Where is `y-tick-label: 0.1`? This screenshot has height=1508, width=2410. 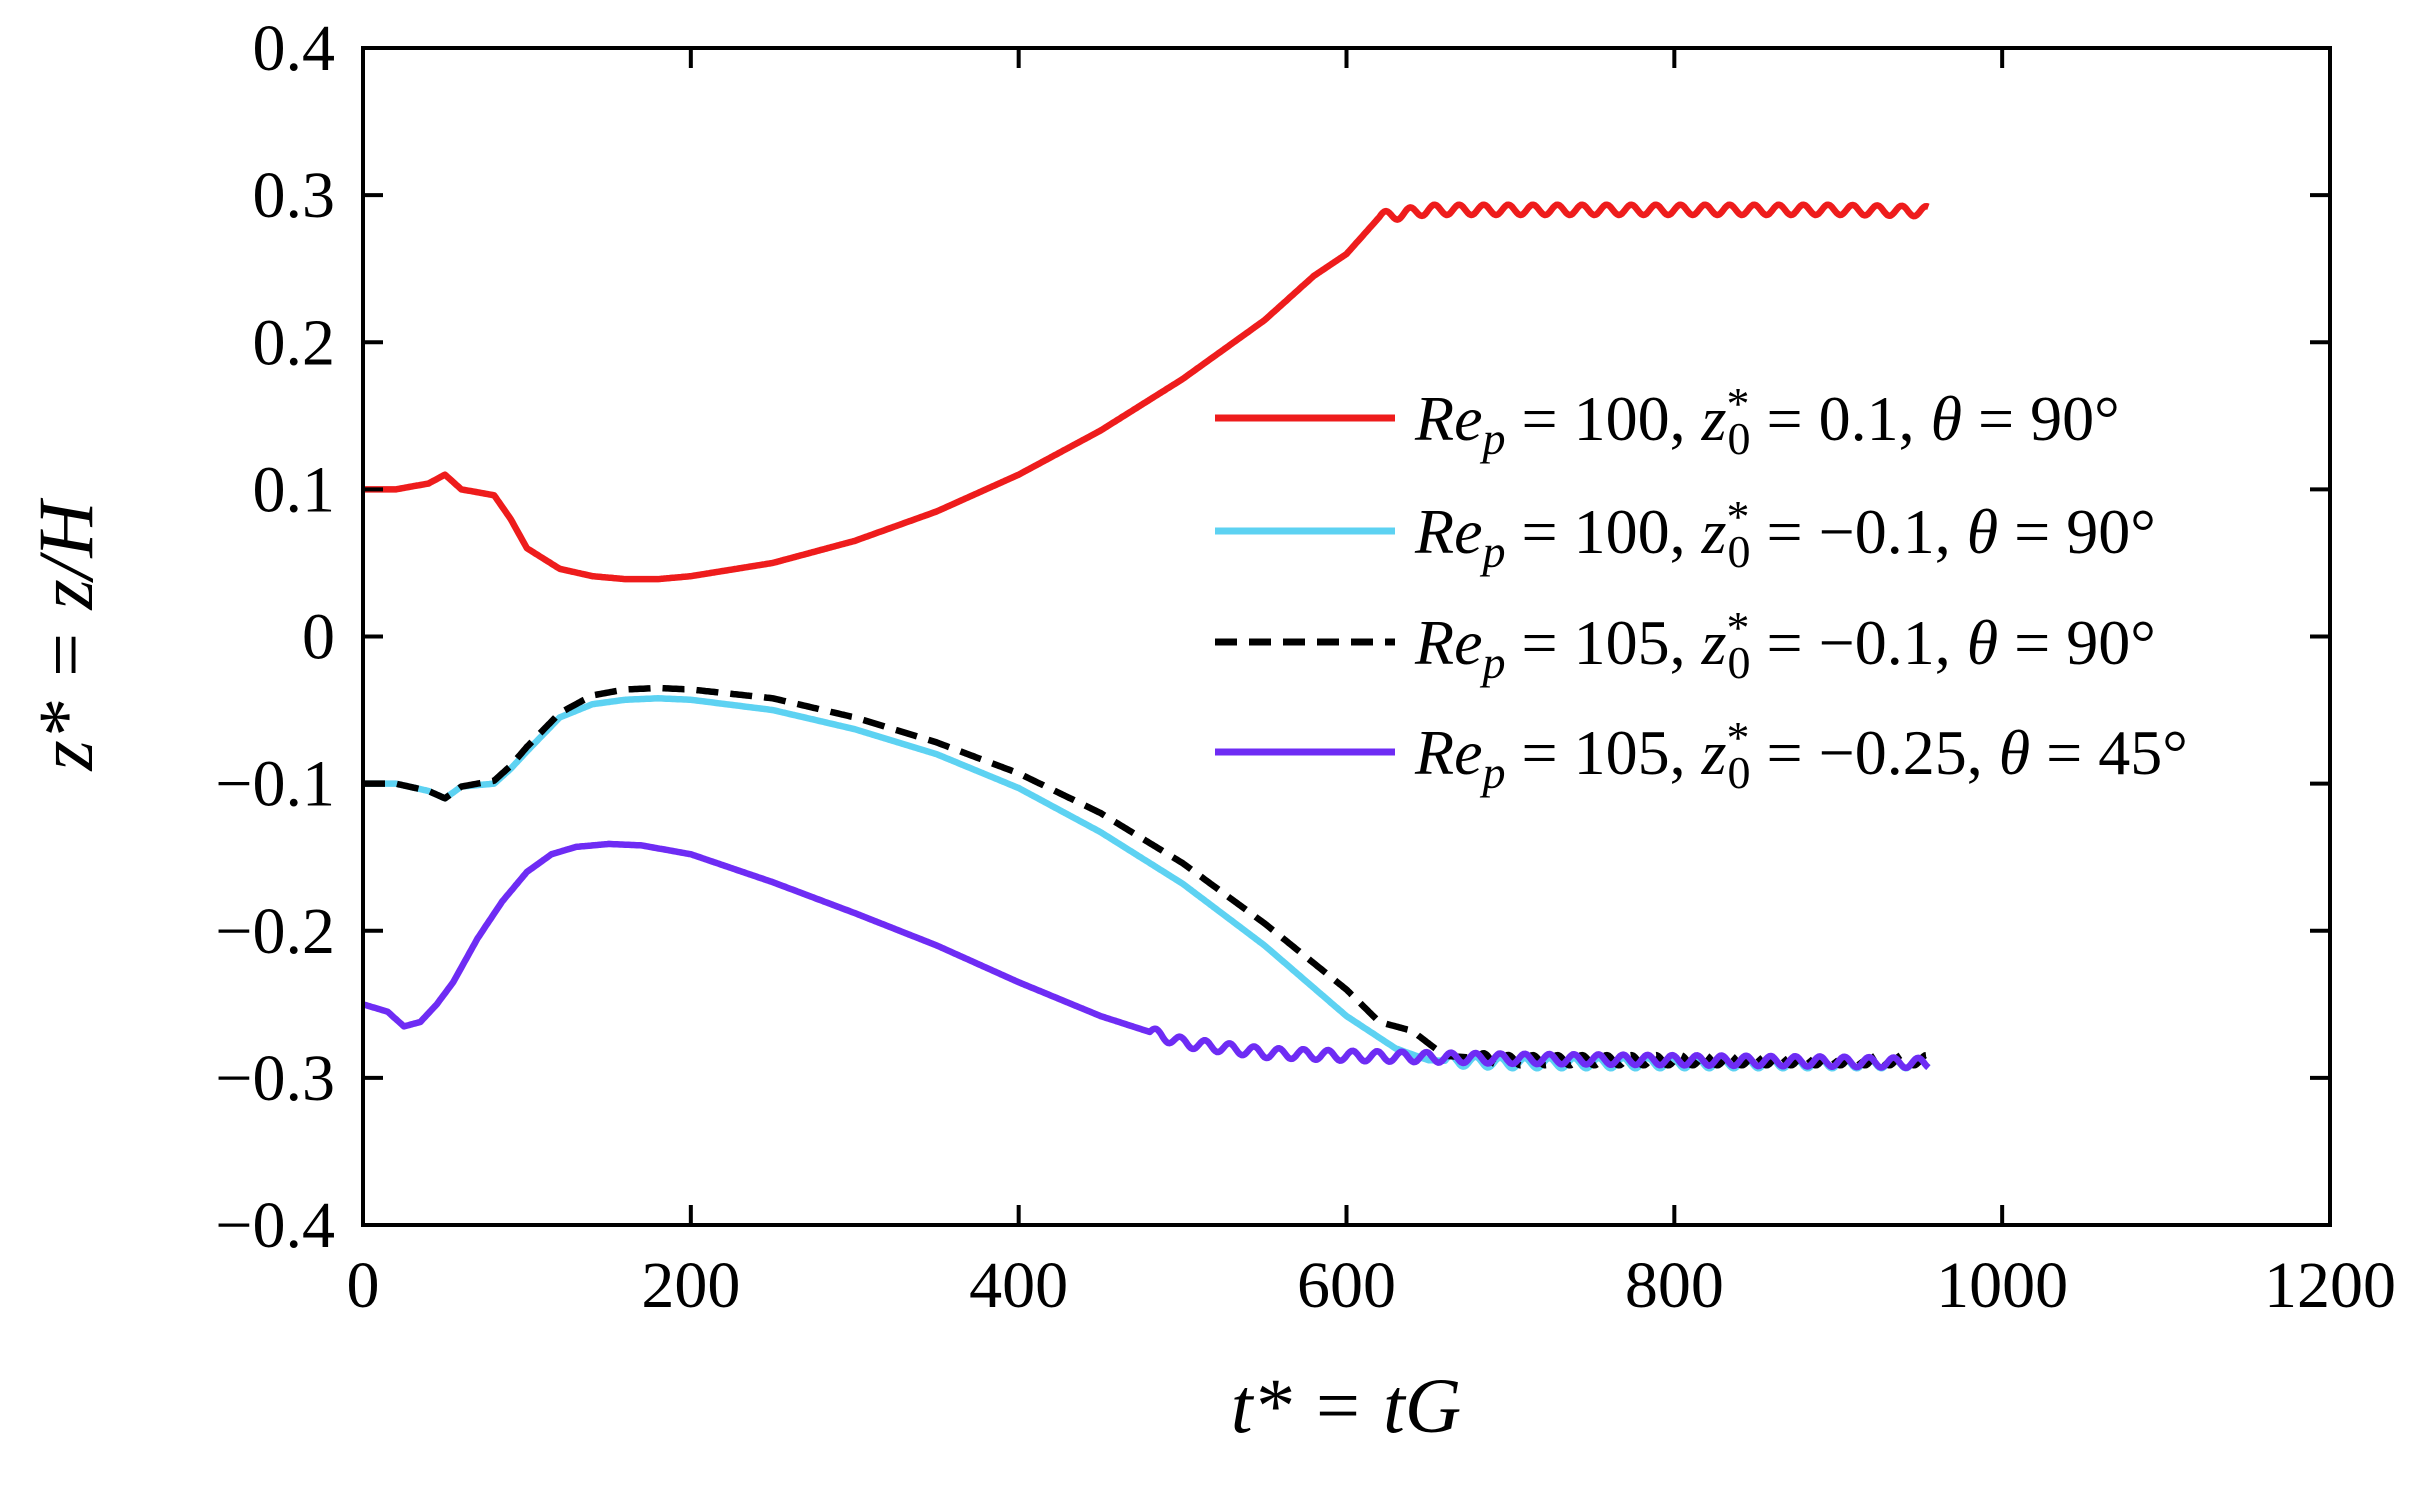
y-tick-label: 0.1 is located at coordinates (294, 489).